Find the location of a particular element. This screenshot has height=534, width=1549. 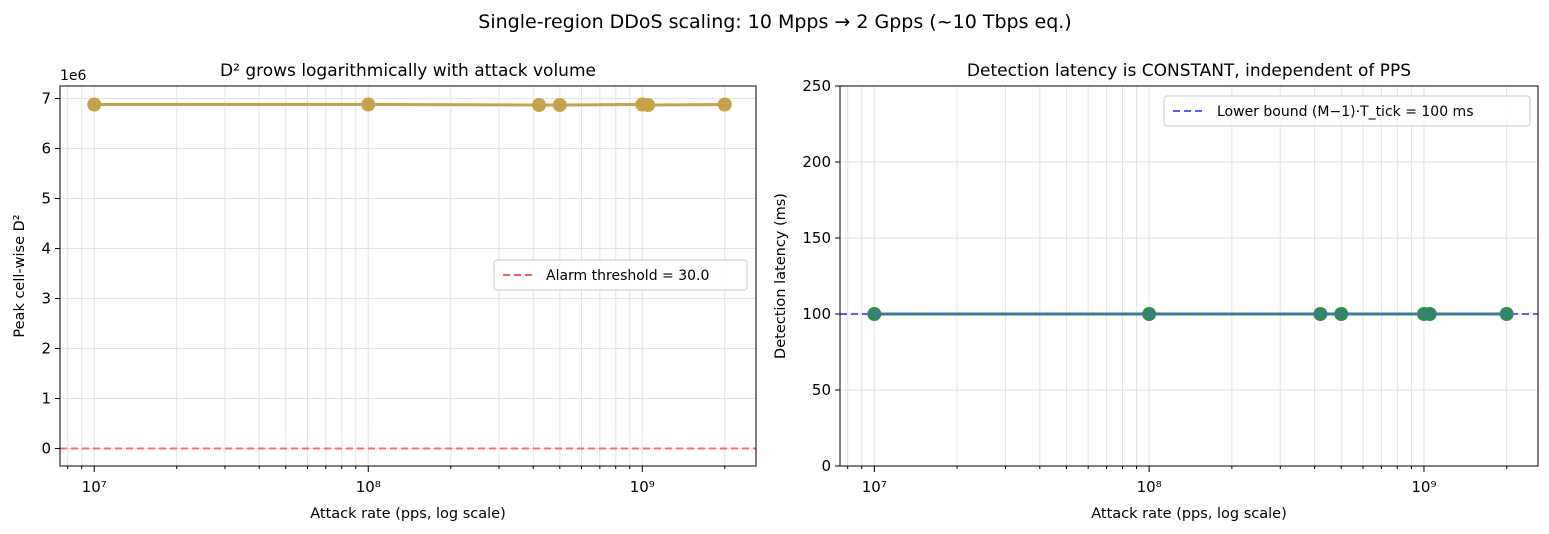

chart-right-legend: Lower bound (M−1)·T_tick = 100 ms is located at coordinates (1347, 111).